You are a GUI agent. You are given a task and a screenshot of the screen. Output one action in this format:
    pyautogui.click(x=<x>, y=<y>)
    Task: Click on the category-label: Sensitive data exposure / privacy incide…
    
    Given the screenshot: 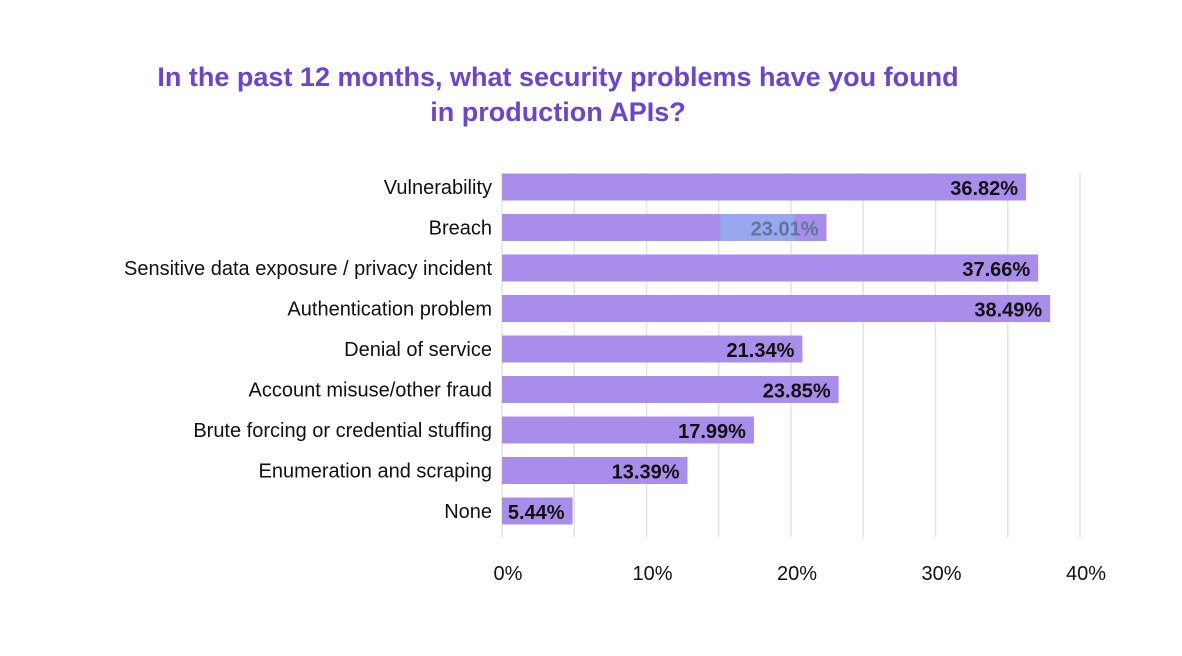 What is the action you would take?
    pyautogui.click(x=308, y=269)
    